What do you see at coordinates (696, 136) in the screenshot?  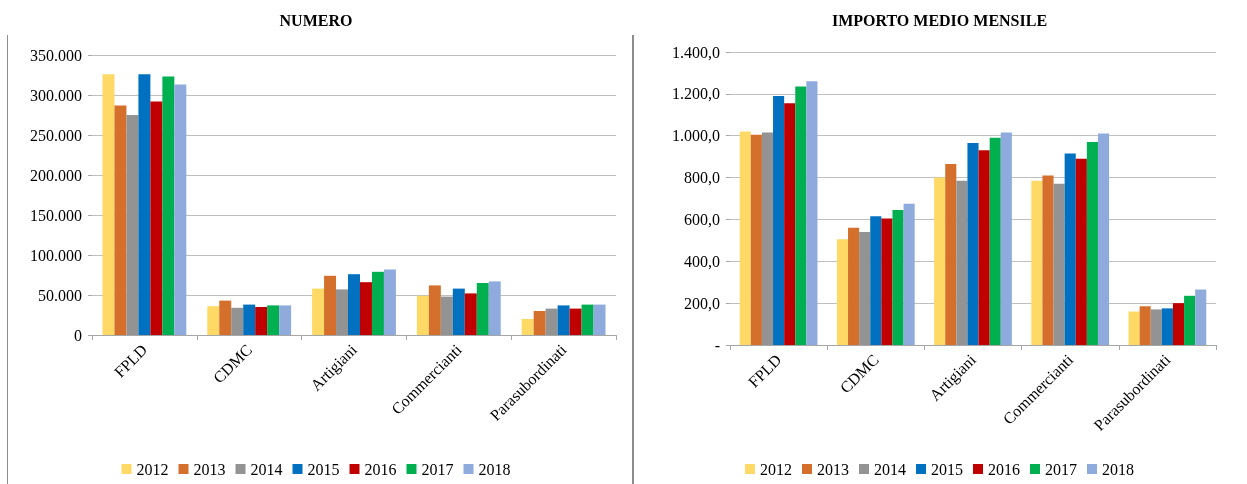 I see `y-tick-label: 1.000,0` at bounding box center [696, 136].